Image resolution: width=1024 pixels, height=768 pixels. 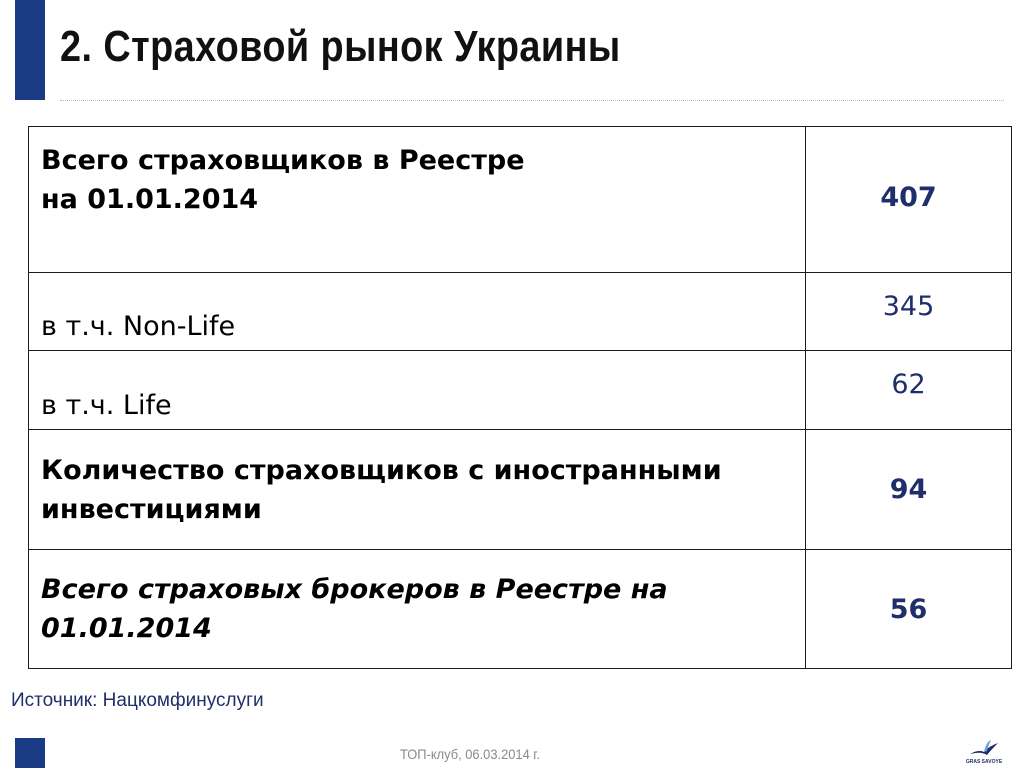 What do you see at coordinates (417, 390) in the screenshot?
I see `table-cell-label: в т.ч. Life` at bounding box center [417, 390].